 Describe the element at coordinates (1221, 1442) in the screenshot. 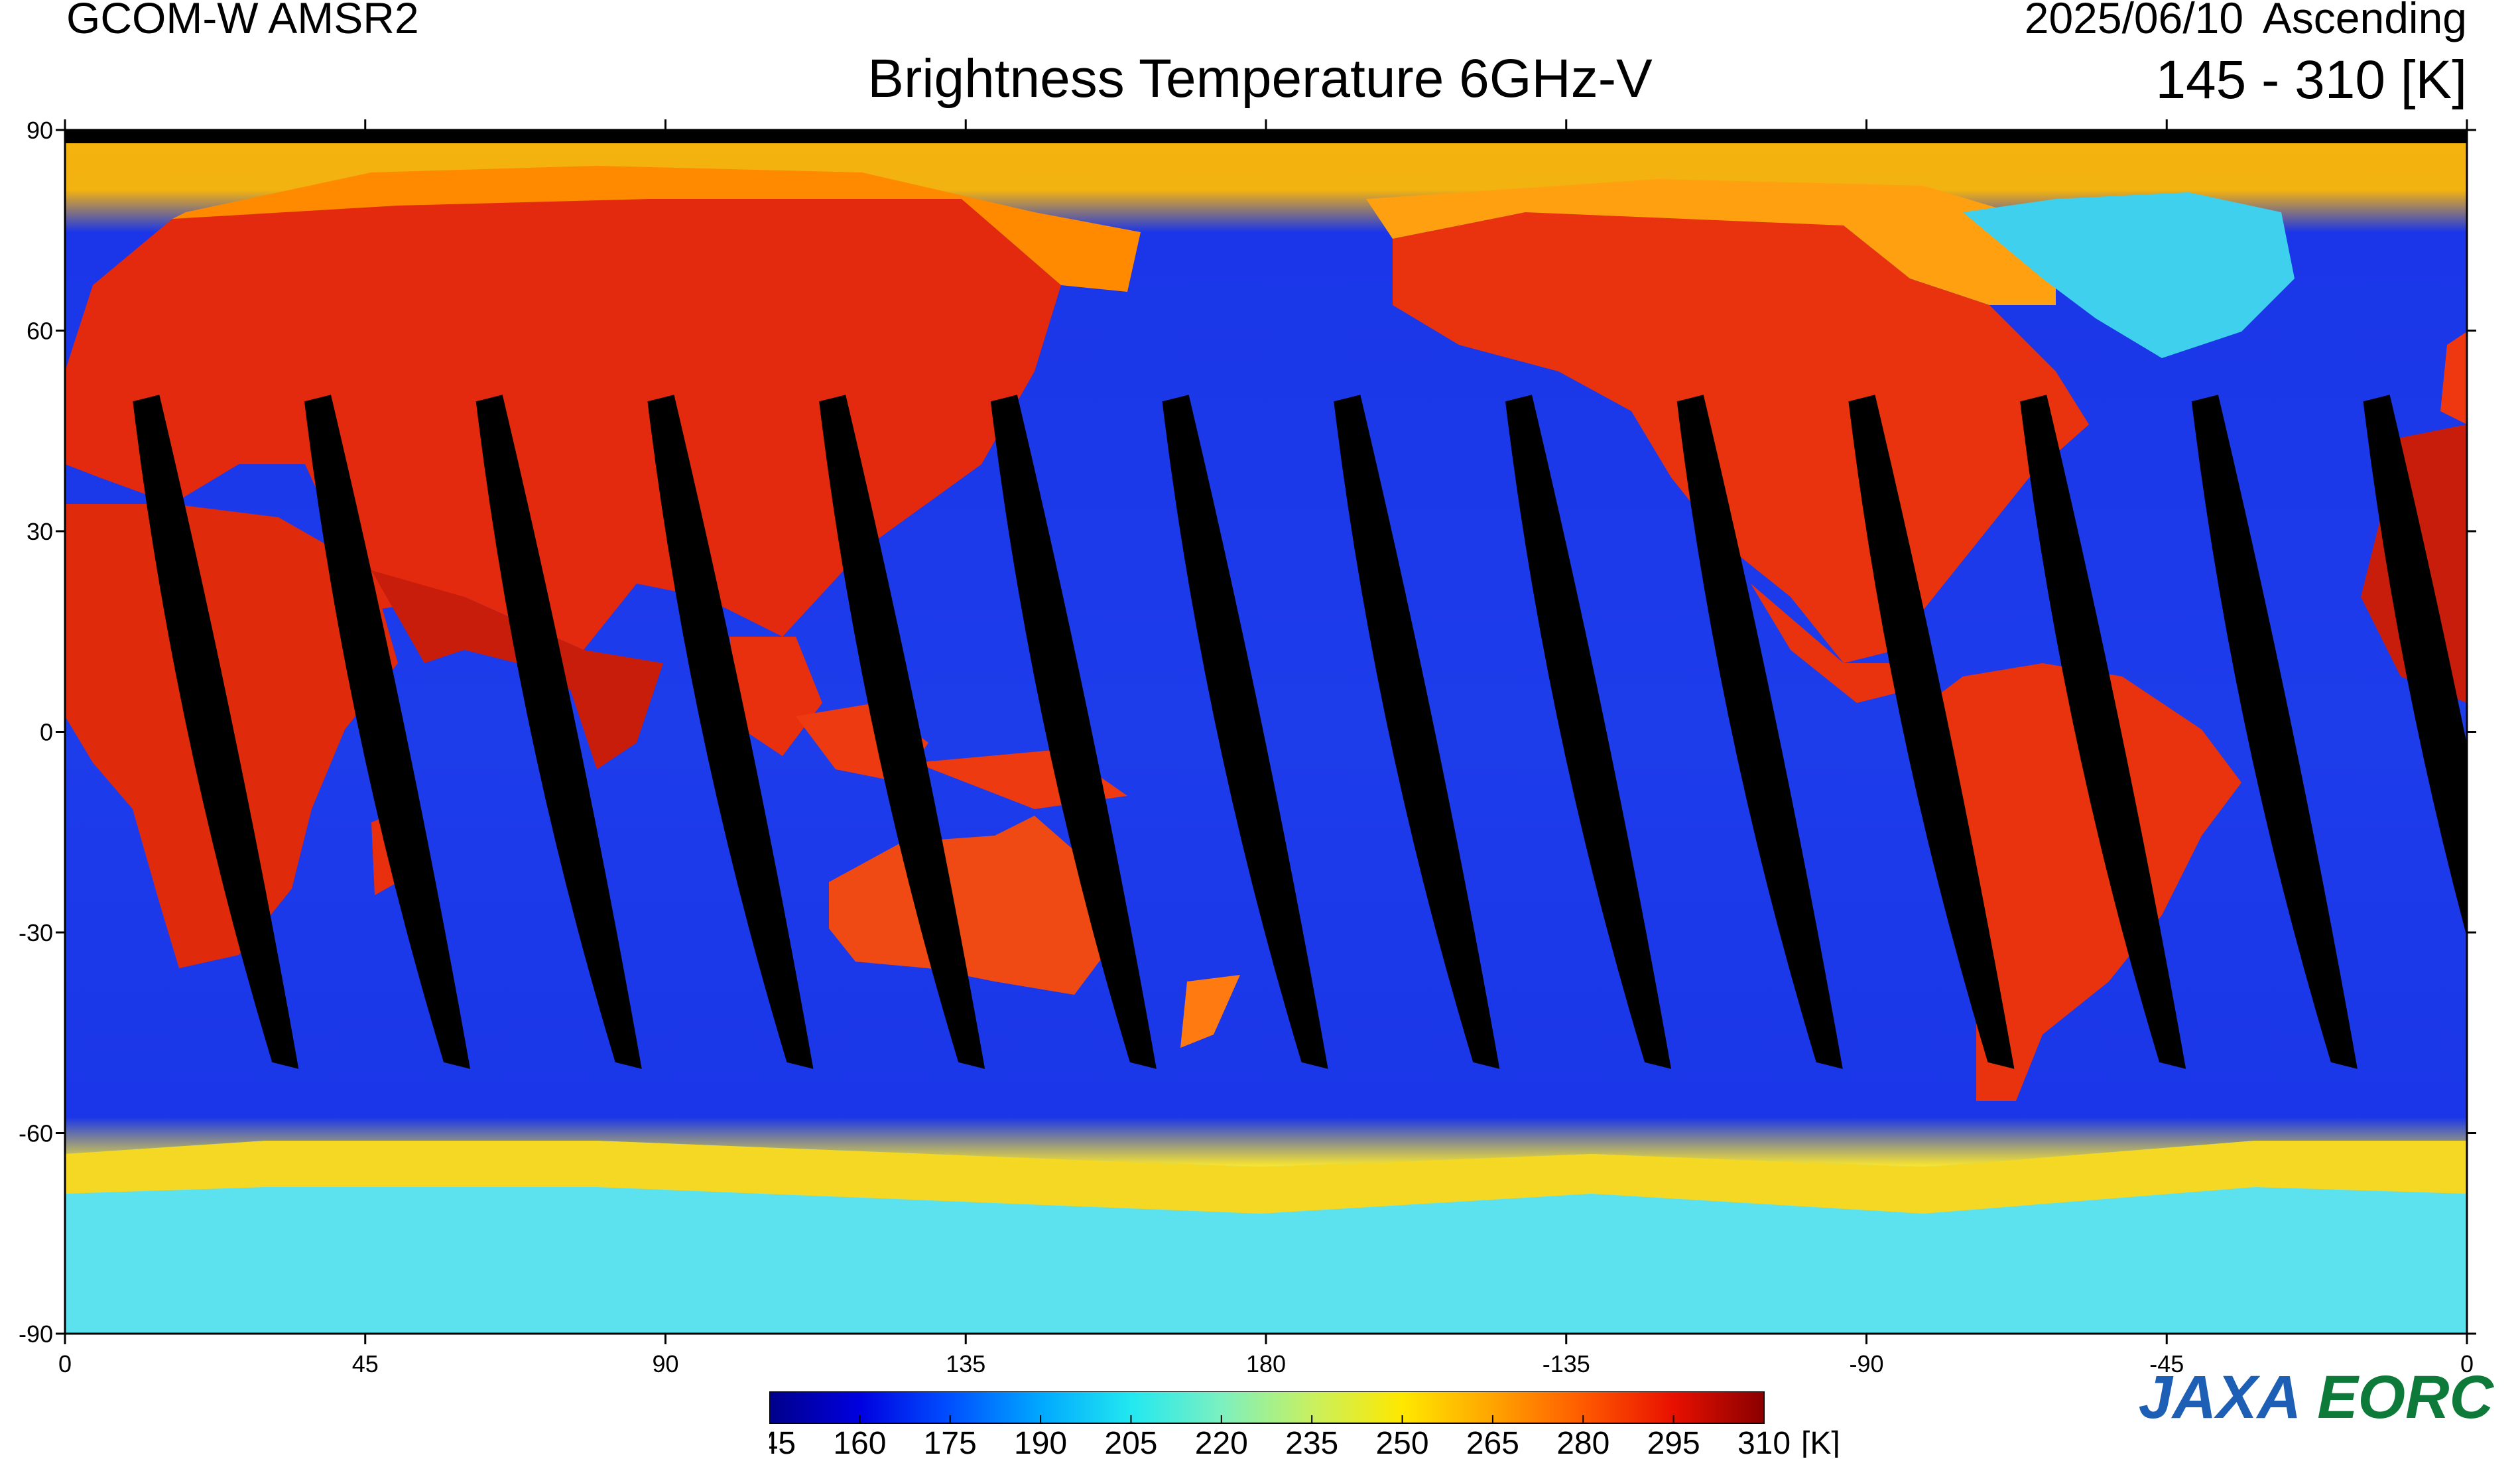

I see `colorbar-label: 220` at that location.